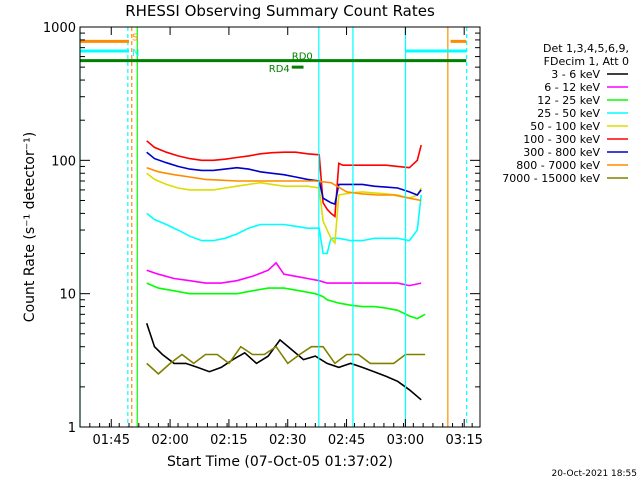 The height and width of the screenshot is (484, 640). What do you see at coordinates (280, 462) in the screenshot?
I see `x-axis-label: Start Time (07-Oct-05 01:37:02)` at bounding box center [280, 462].